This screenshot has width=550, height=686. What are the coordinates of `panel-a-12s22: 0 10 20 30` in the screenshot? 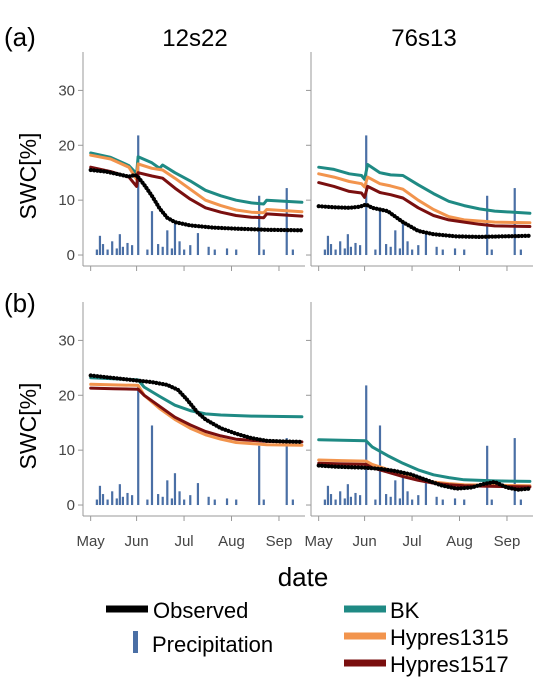 It's located at (181, 161).